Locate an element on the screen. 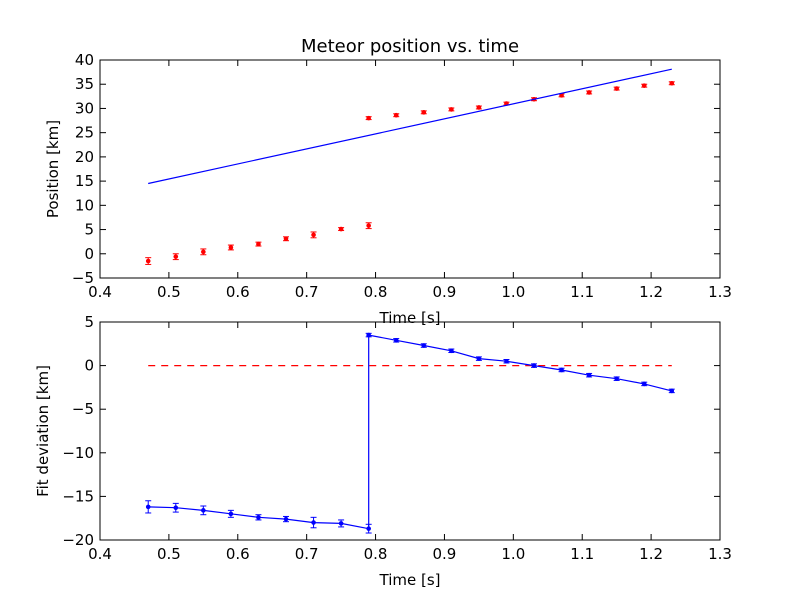  y-tick-label: −20 is located at coordinates (78, 540).